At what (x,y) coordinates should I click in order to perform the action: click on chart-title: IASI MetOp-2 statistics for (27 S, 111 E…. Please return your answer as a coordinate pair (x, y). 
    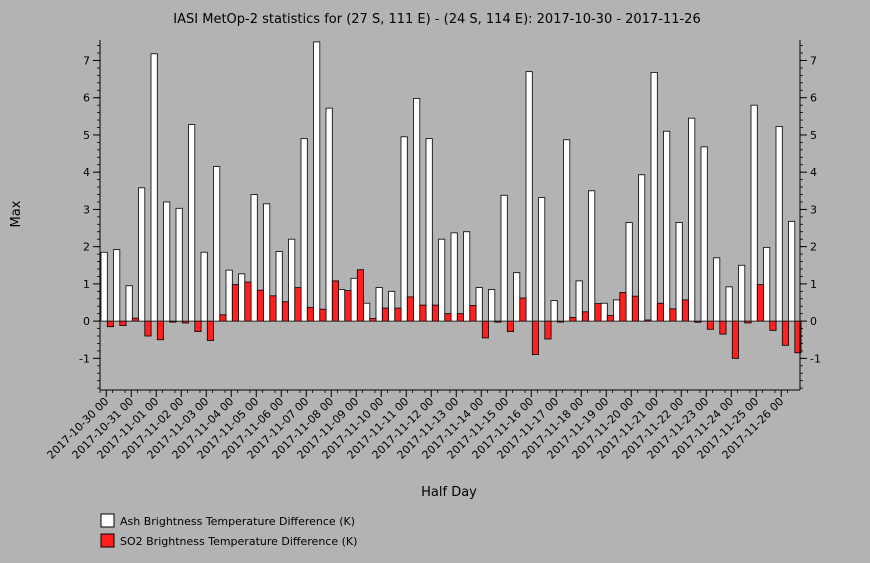
    Looking at the image, I should click on (436, 19).